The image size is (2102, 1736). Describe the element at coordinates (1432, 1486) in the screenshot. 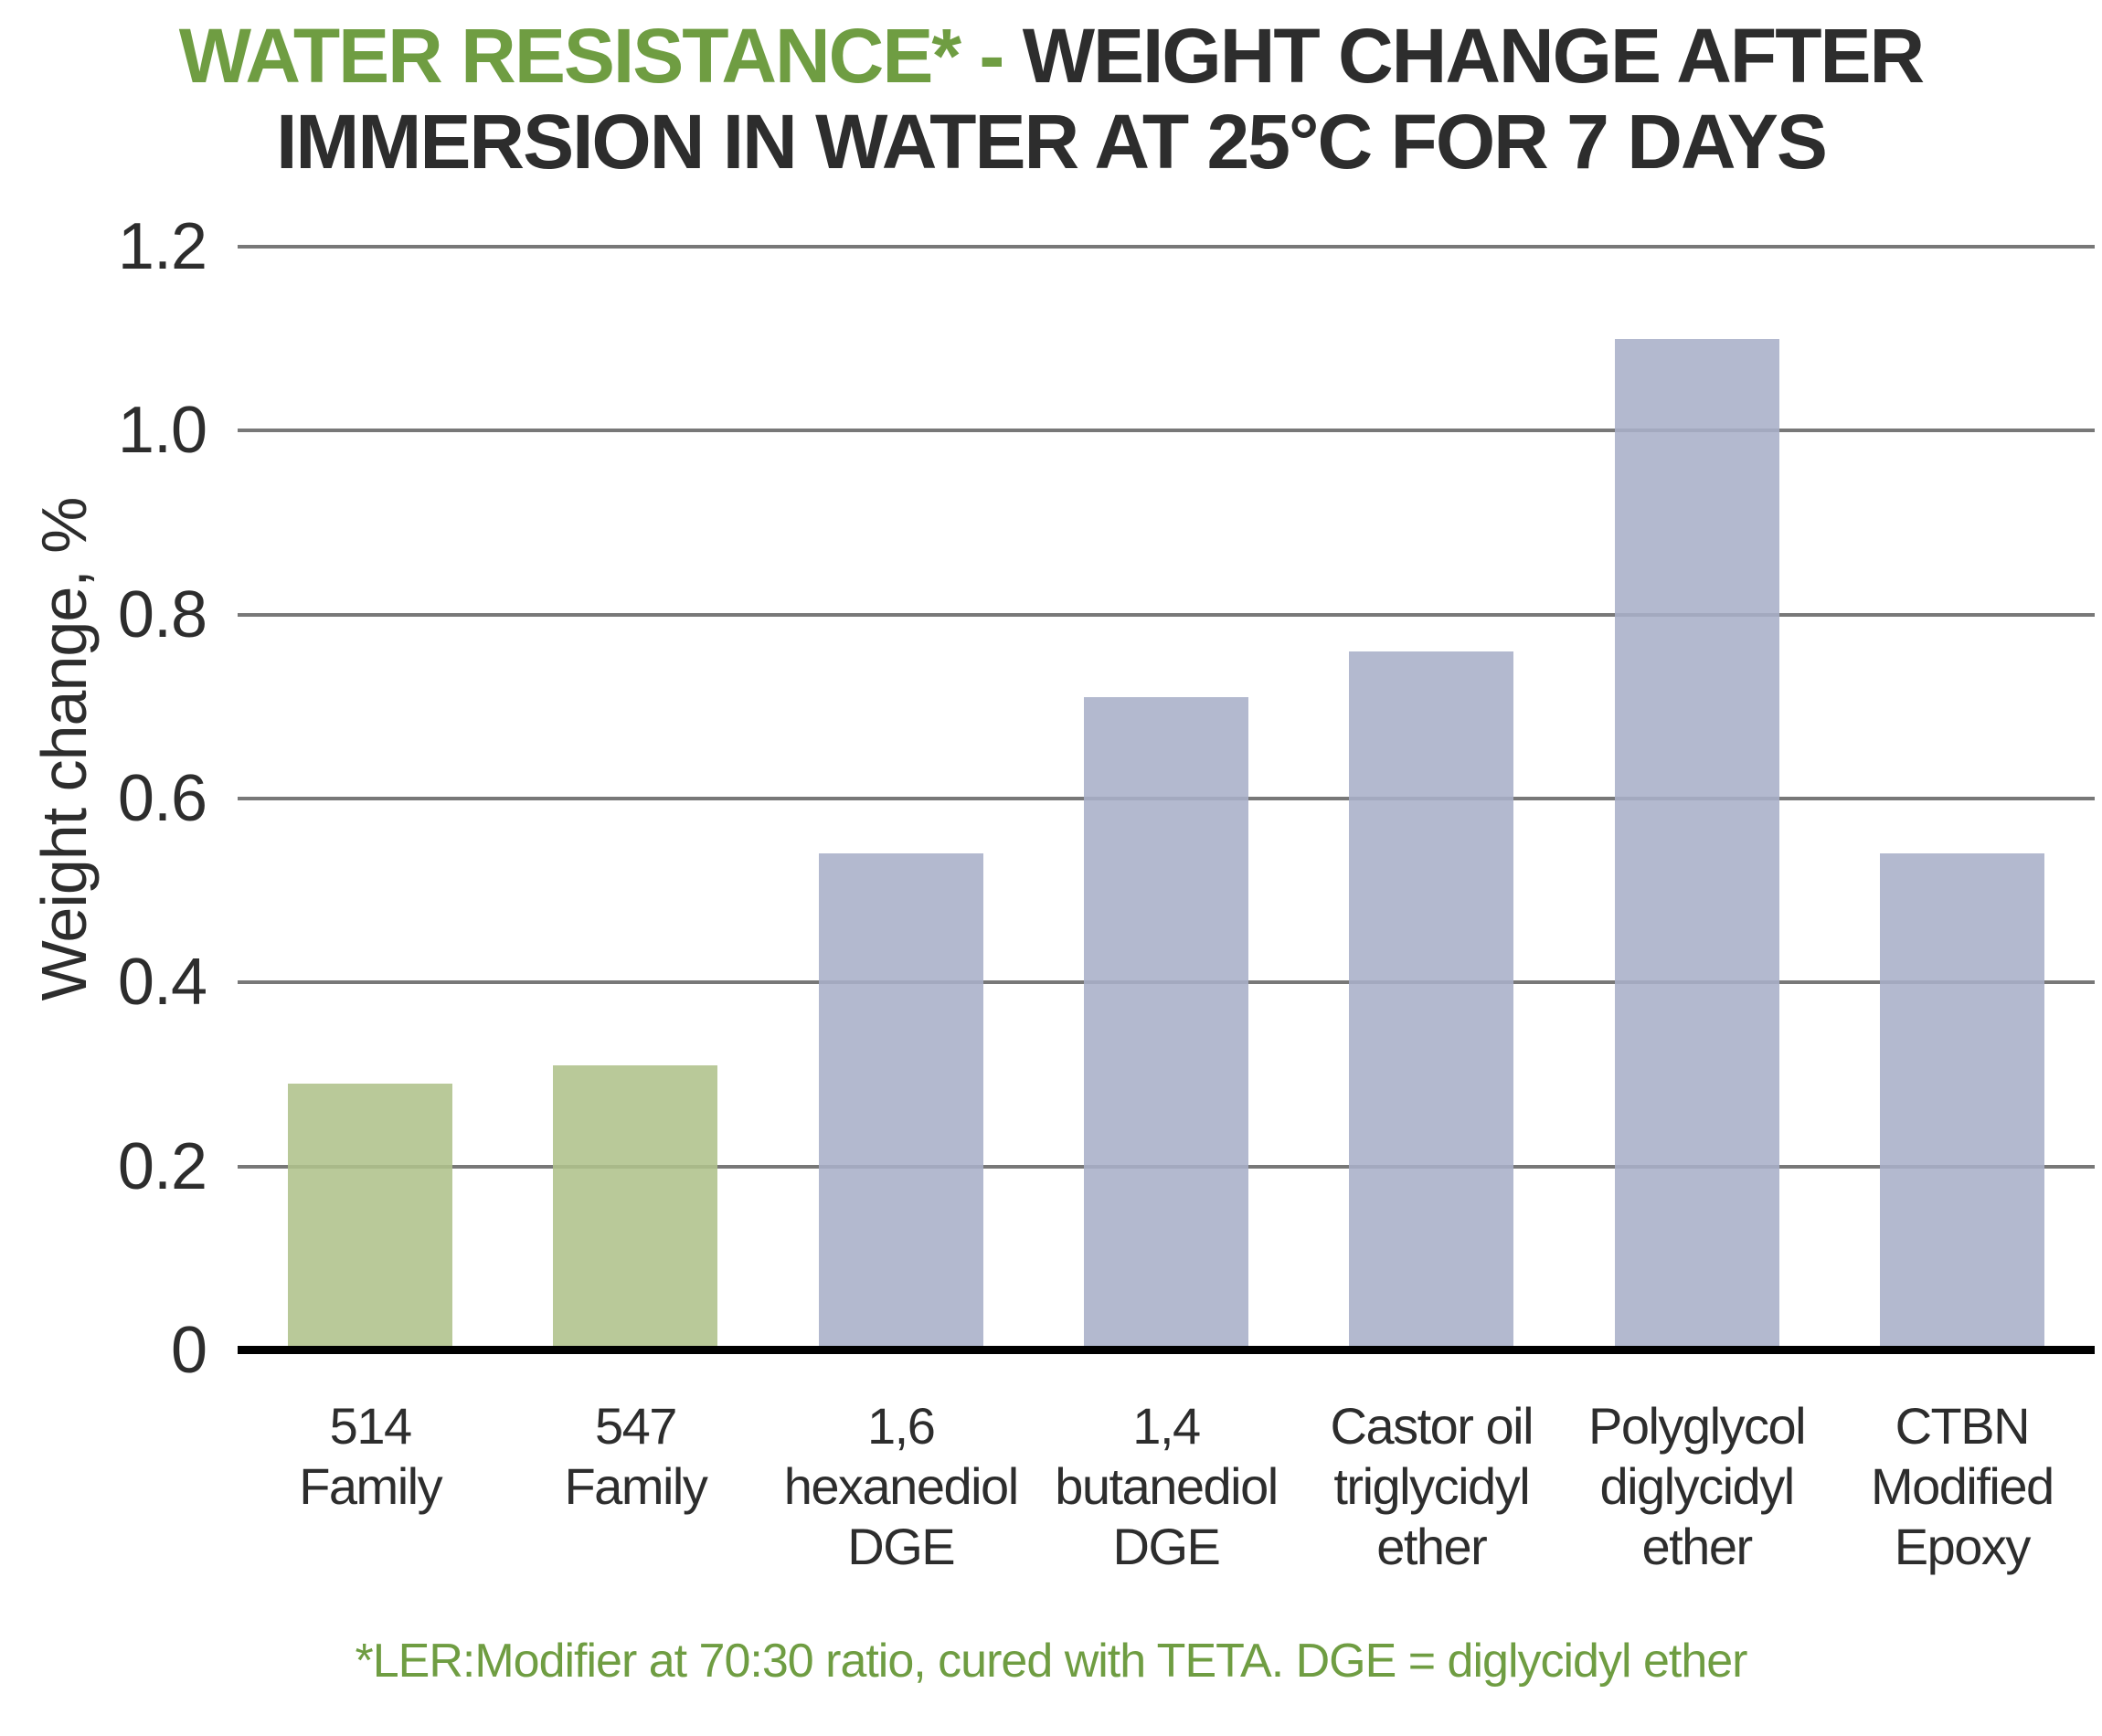

I see `x-axis-category-label: Castor oil triglycidyl ether` at that location.